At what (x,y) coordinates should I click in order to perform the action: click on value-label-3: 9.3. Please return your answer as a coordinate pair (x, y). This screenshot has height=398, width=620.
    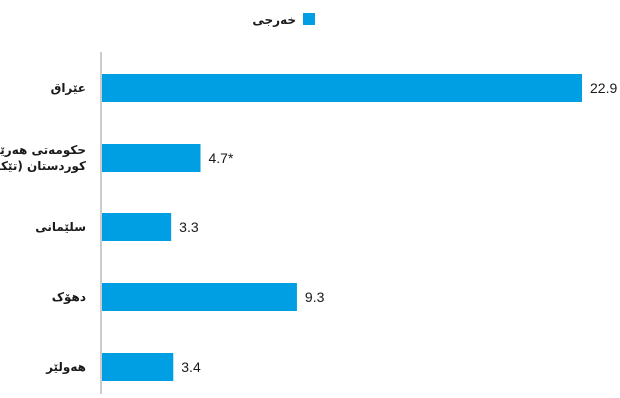
    Looking at the image, I should click on (315, 297).